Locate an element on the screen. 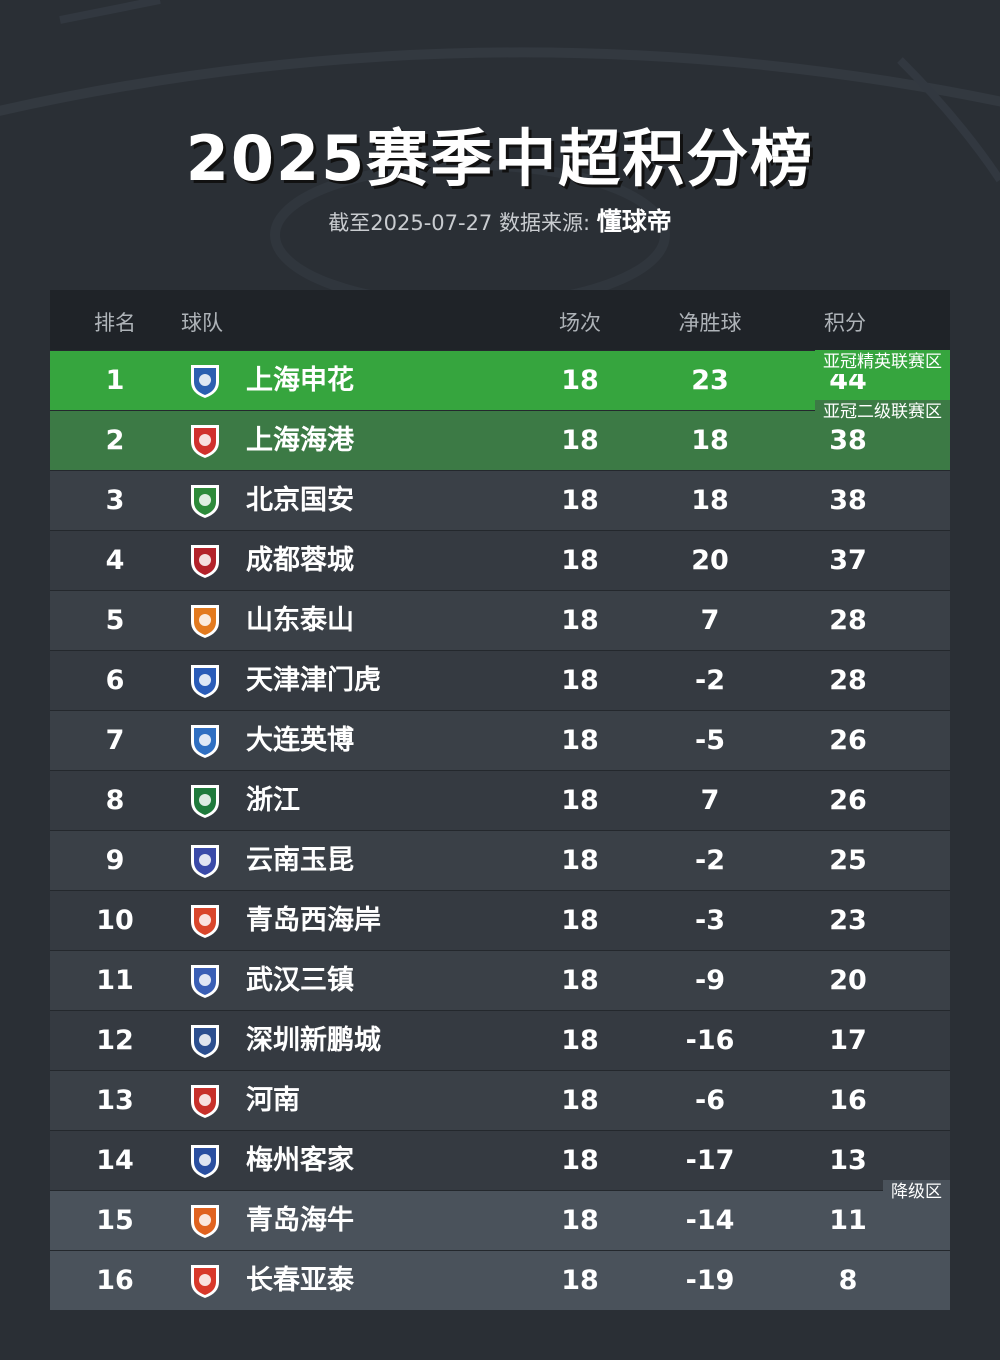 This screenshot has width=1000, height=1360. rank-cell: 8 is located at coordinates (115, 800).